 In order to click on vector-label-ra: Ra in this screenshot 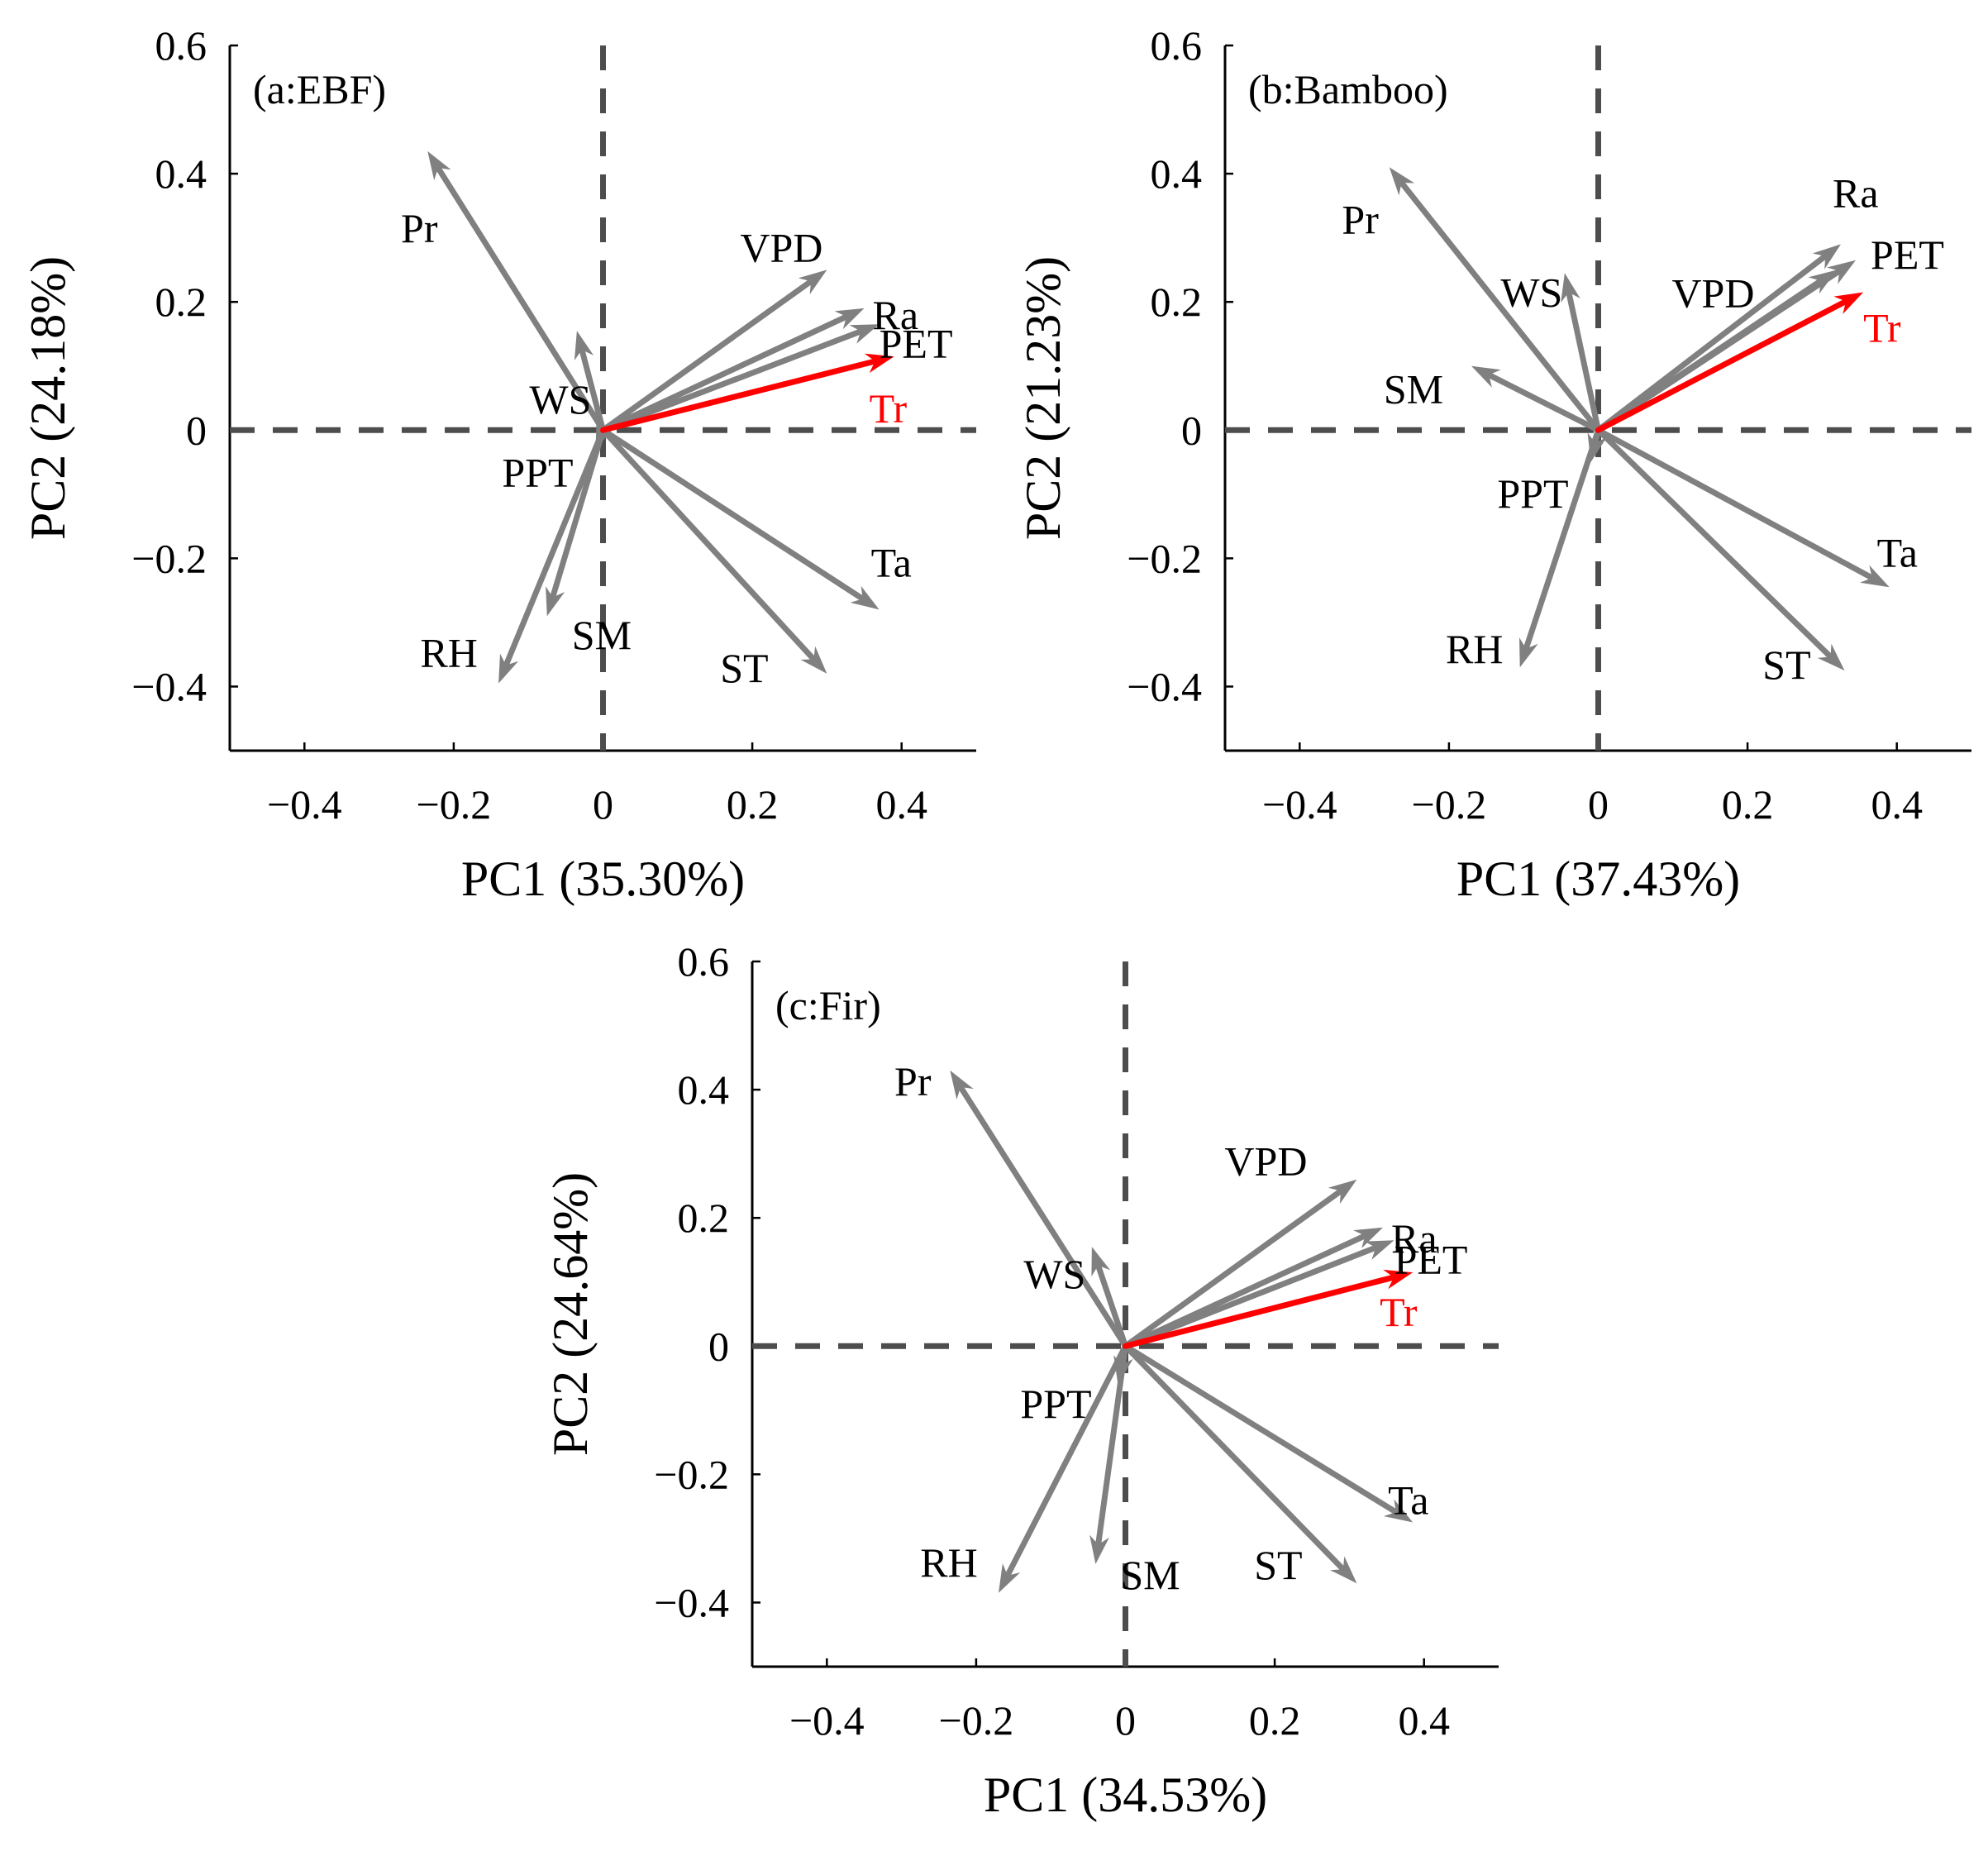, I will do `click(1856, 192)`.